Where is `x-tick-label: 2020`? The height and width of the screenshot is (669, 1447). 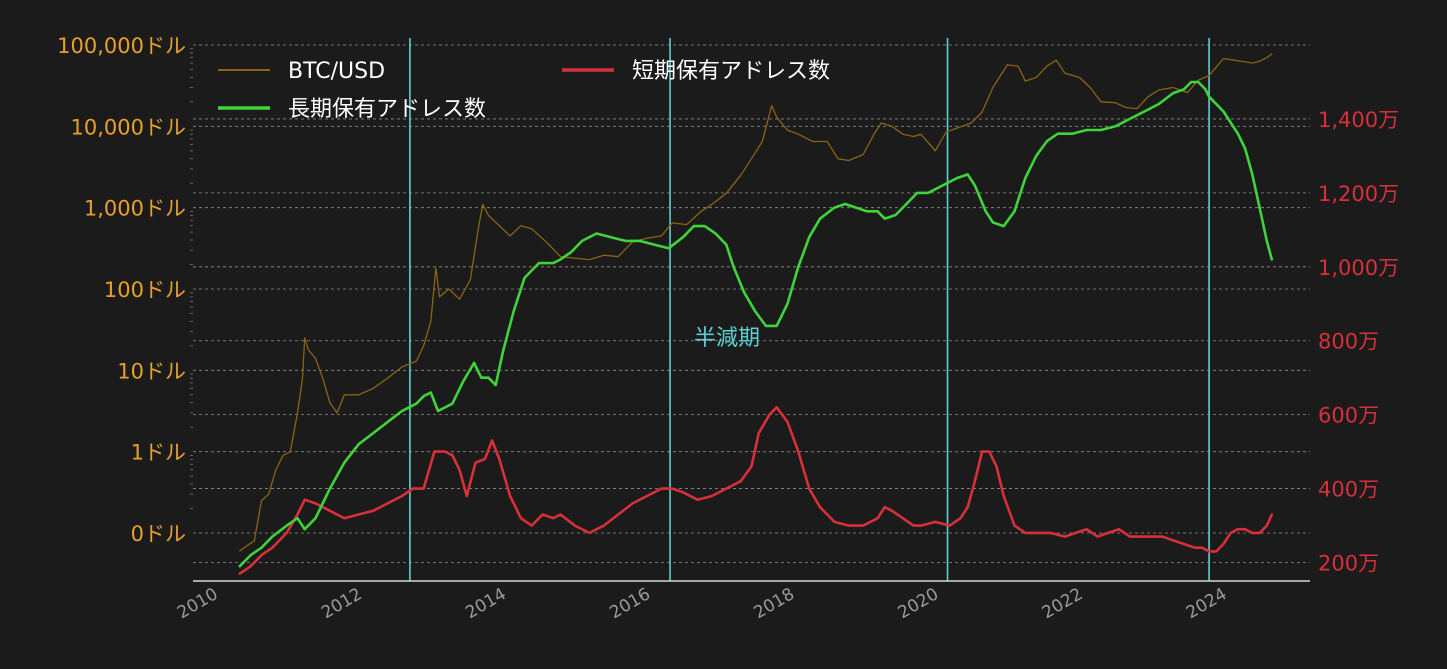
x-tick-label: 2020 is located at coordinates (918, 603).